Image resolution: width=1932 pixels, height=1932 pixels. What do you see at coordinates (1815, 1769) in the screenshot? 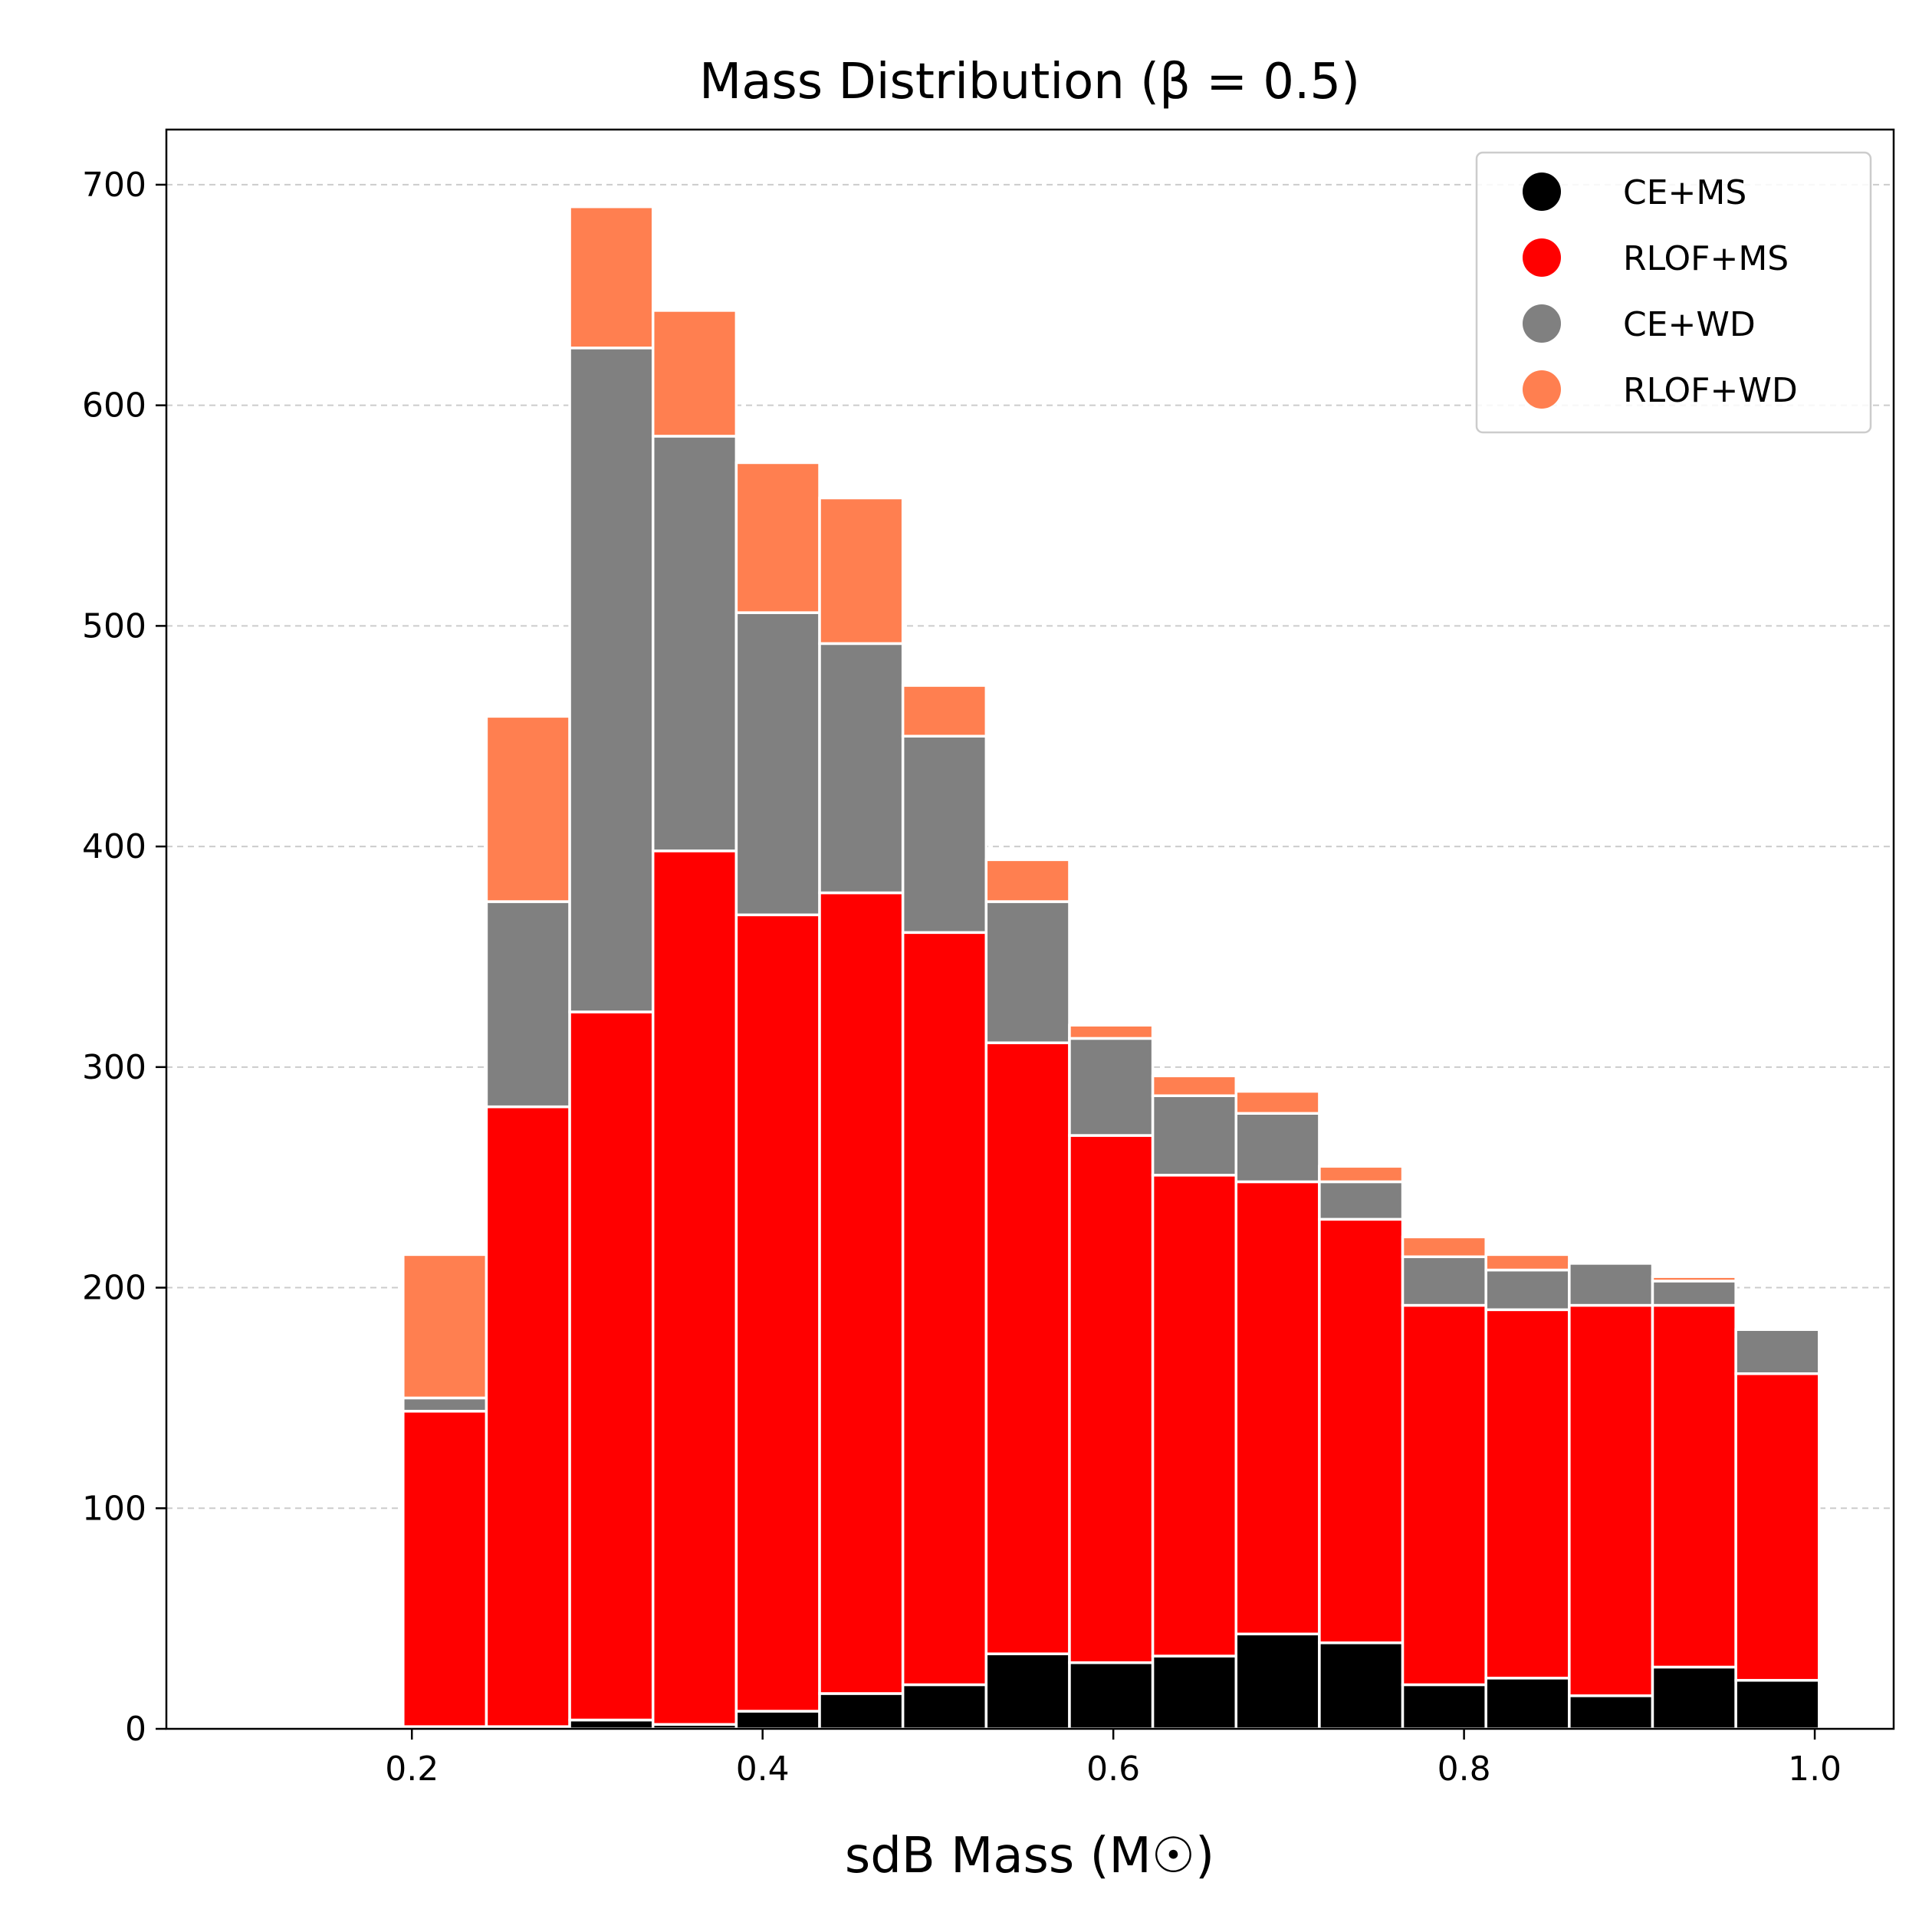
I see `x-tick-label: 1.0` at bounding box center [1815, 1769].